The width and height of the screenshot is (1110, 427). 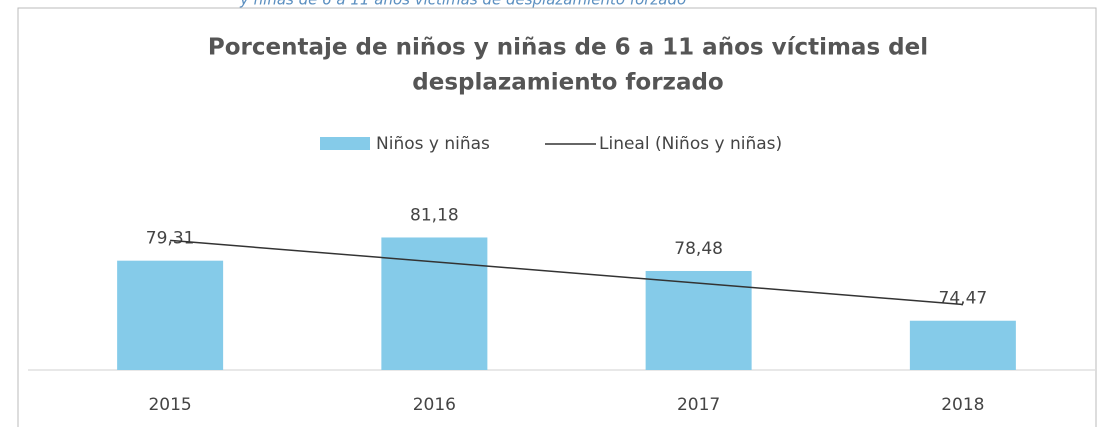 What do you see at coordinates (567, 83) in the screenshot?
I see `chart-title: desplazamiento forzado` at bounding box center [567, 83].